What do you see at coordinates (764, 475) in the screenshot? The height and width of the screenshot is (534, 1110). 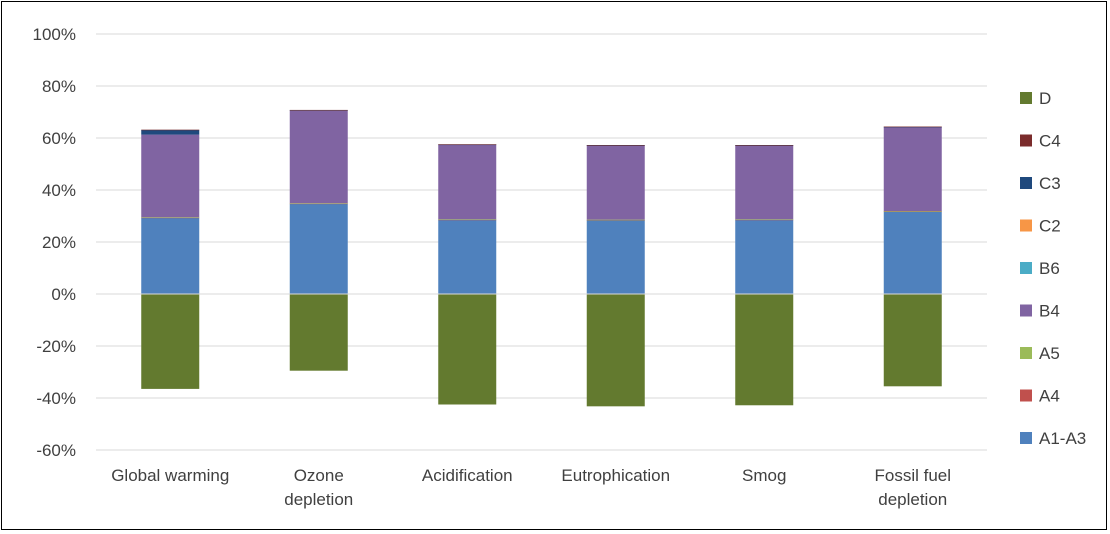 I see `x-tick-label: Smog` at bounding box center [764, 475].